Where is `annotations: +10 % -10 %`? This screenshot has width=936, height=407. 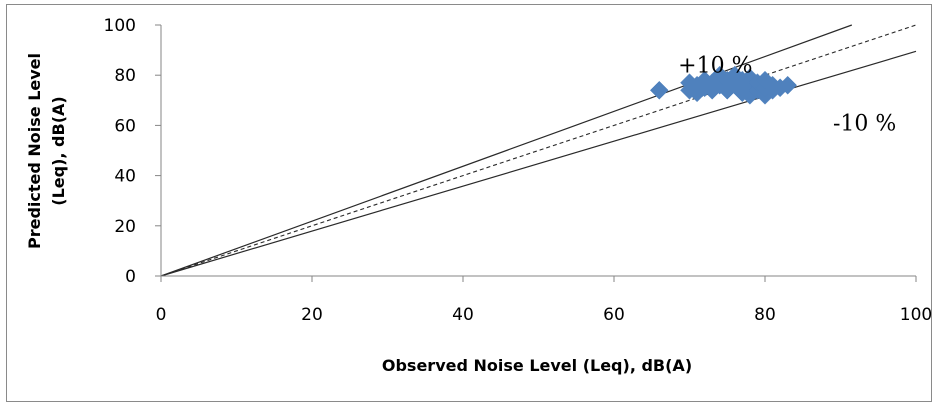 annotations: +10 % -10 % is located at coordinates (787, 95).